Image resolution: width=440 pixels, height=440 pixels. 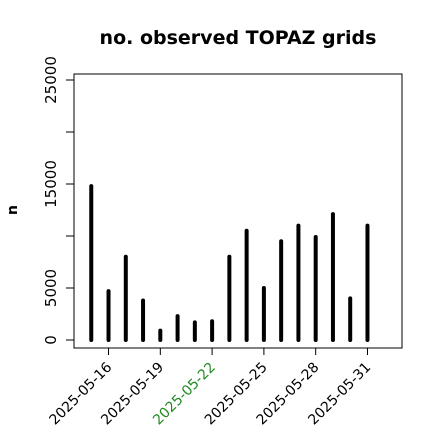 I want to click on y-axis-label: n, so click(x=13, y=210).